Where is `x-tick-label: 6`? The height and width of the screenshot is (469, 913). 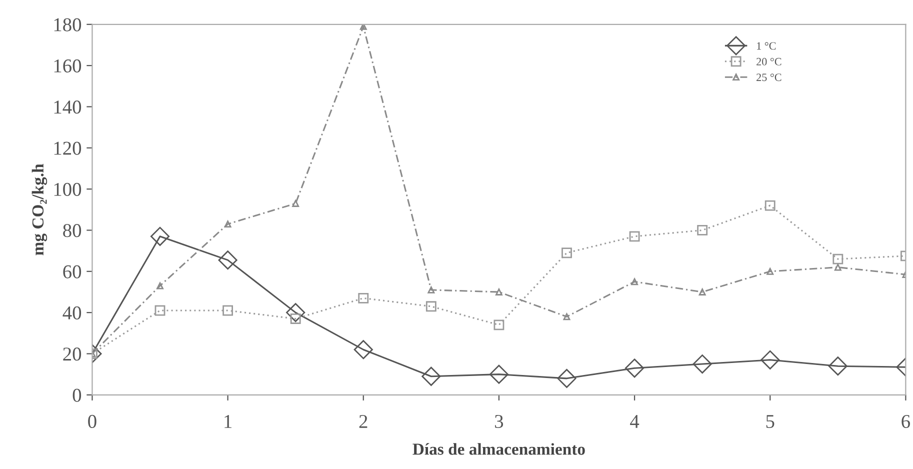
x-tick-label: 6 is located at coordinates (906, 421).